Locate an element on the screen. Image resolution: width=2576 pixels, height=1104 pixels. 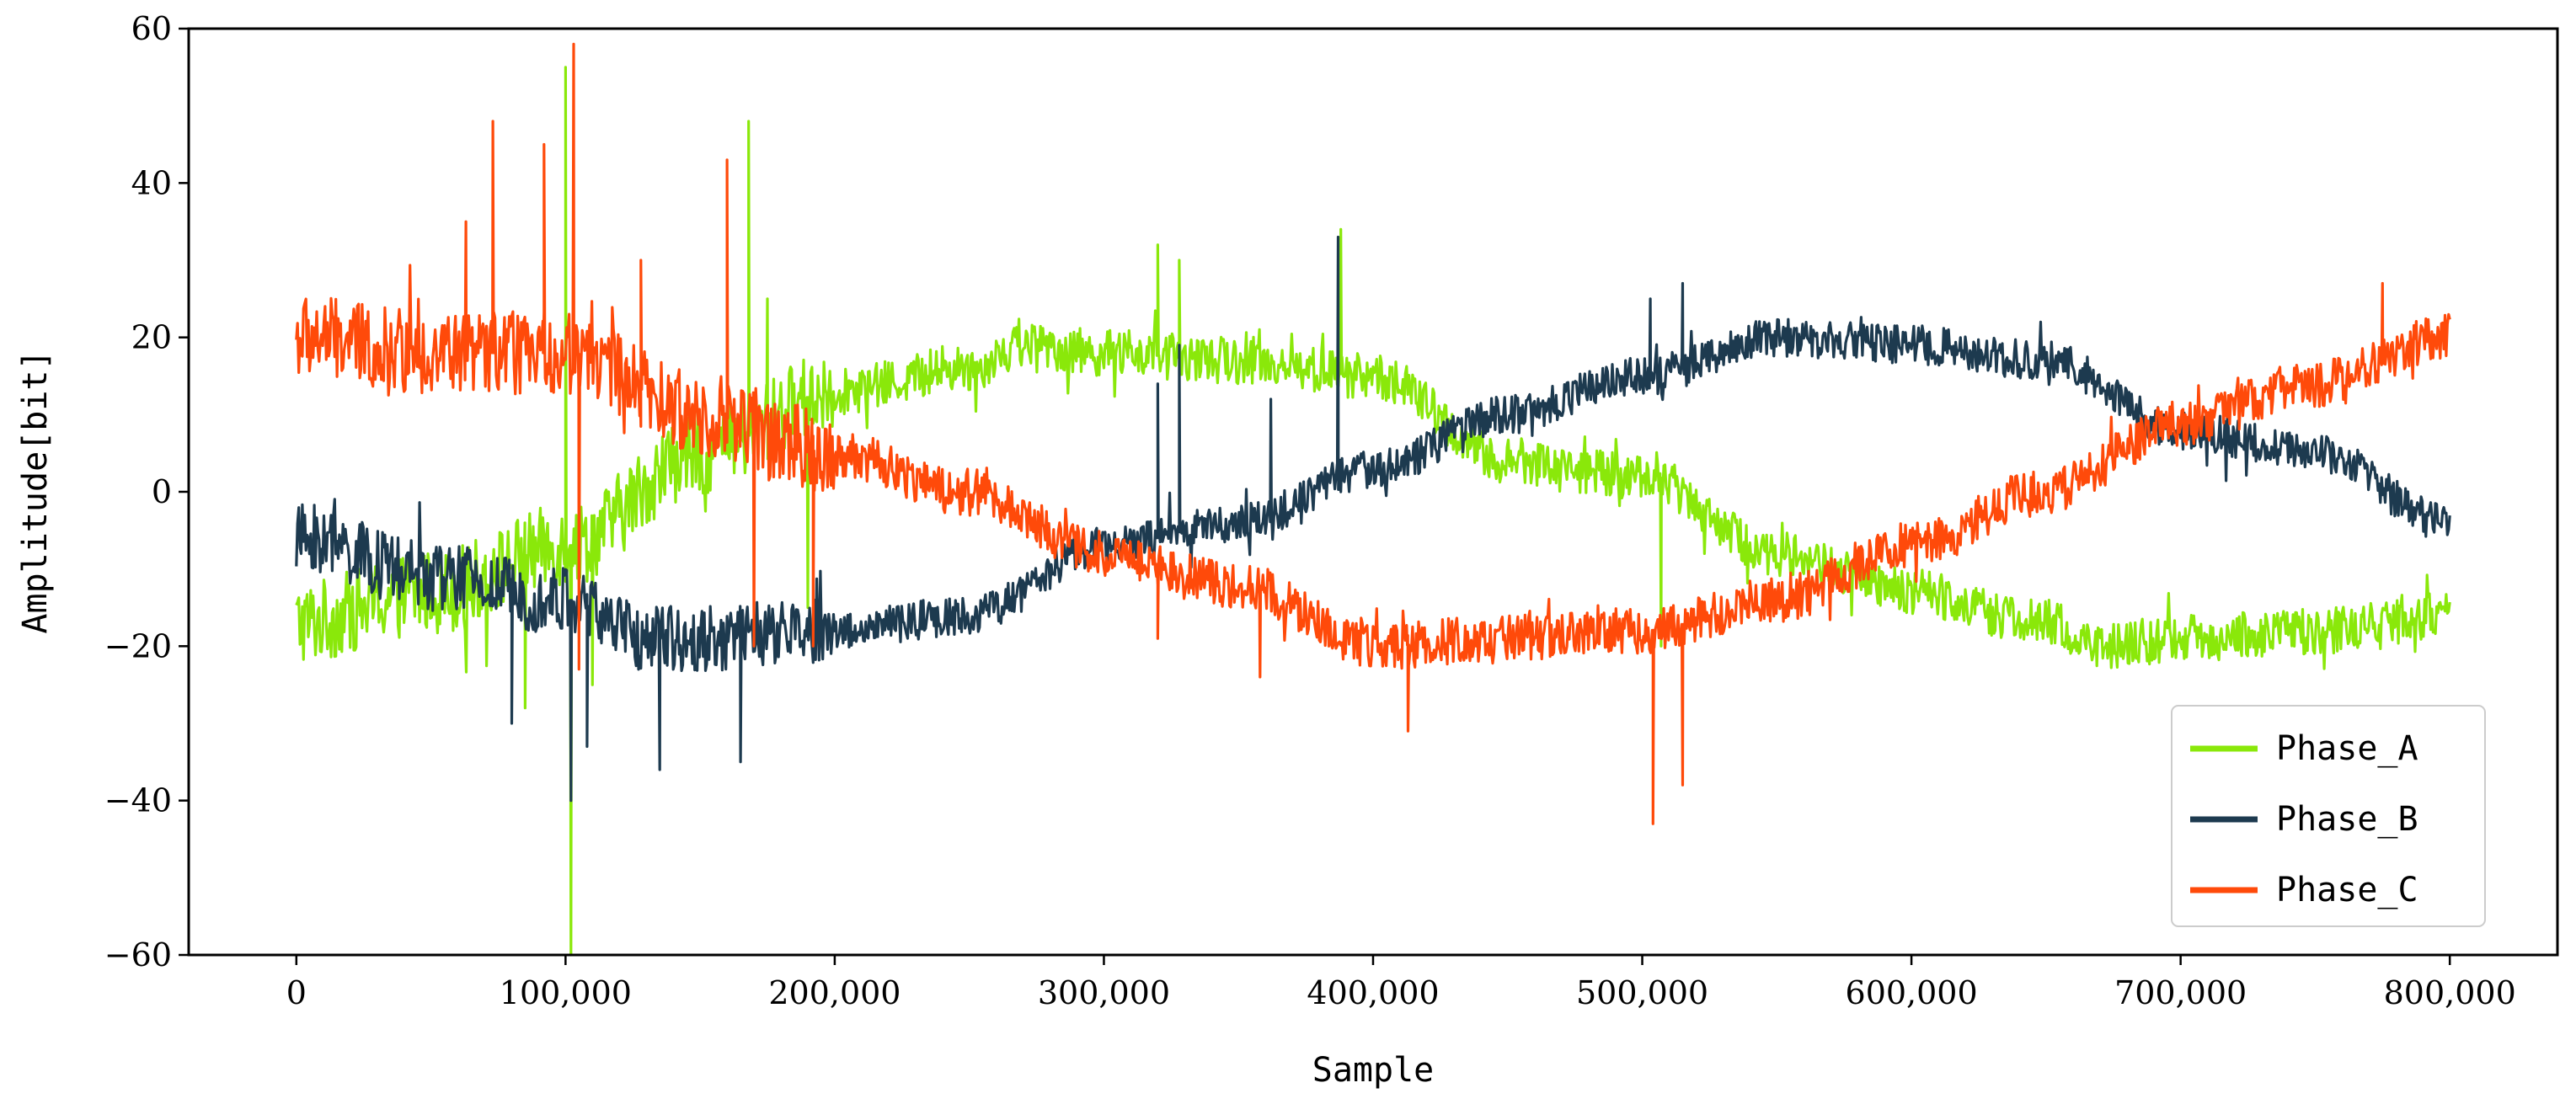
x-tick-label: 800,000 is located at coordinates (2450, 992).